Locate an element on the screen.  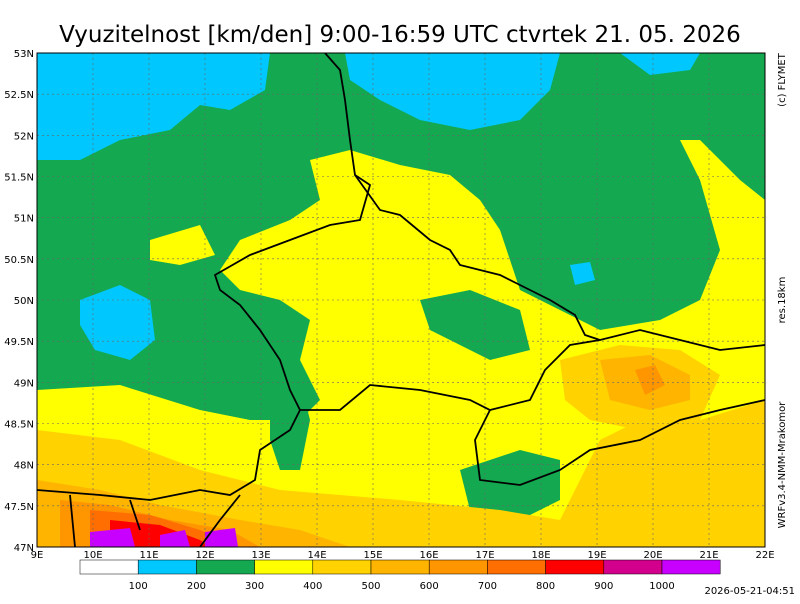
model-label: WRFv3.4-NMM-Mrakomor is located at coordinates (782, 465).